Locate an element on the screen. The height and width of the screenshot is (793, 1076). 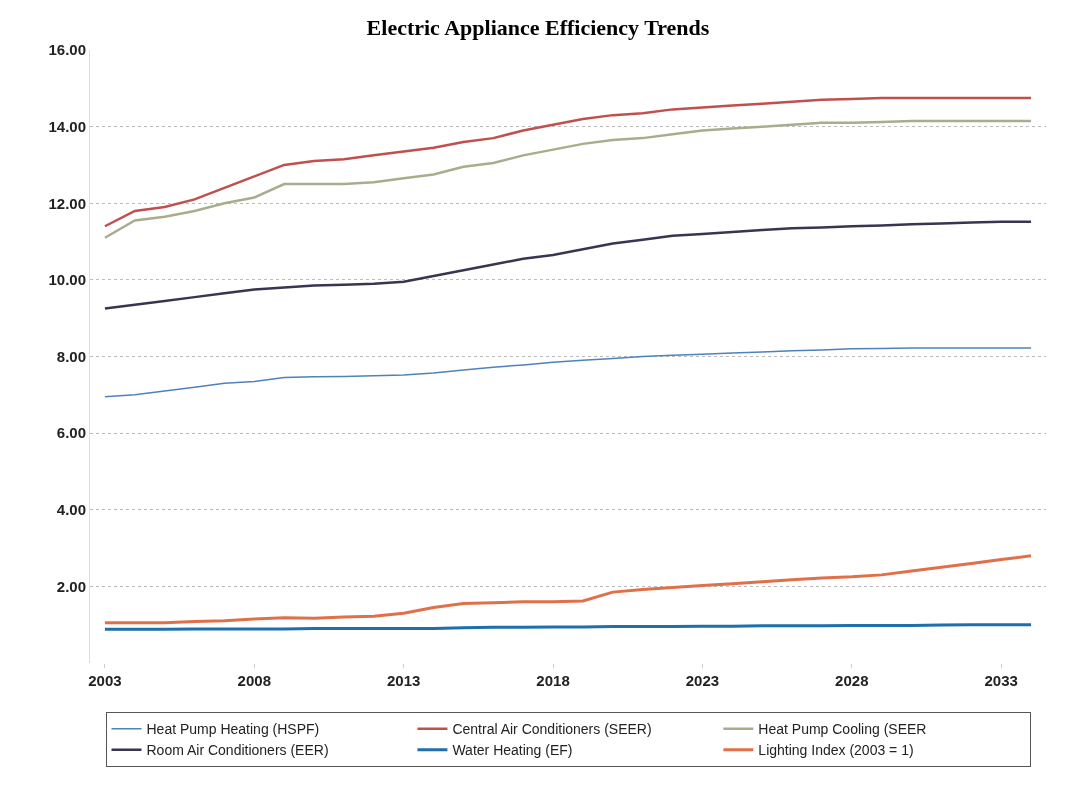
y-tick-label: 8.00 is located at coordinates (71, 356).